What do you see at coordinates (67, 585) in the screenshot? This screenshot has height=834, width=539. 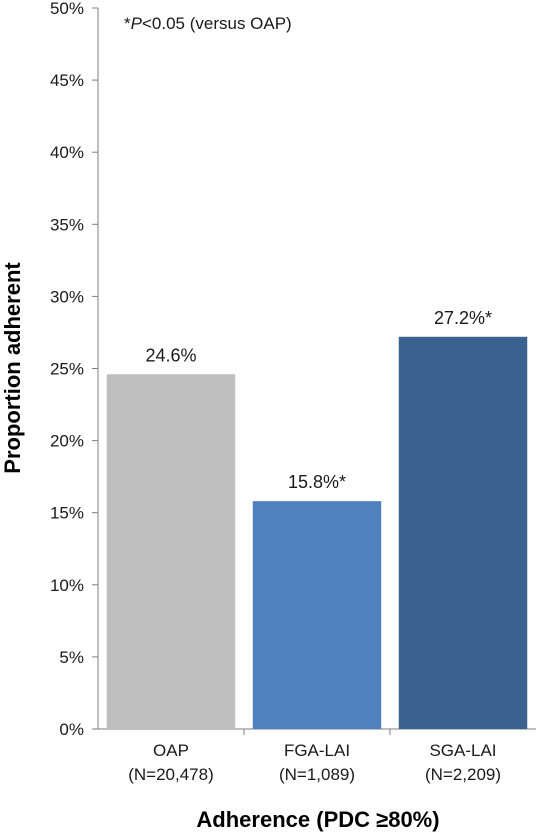 I see `y-tick-label: 10%` at bounding box center [67, 585].